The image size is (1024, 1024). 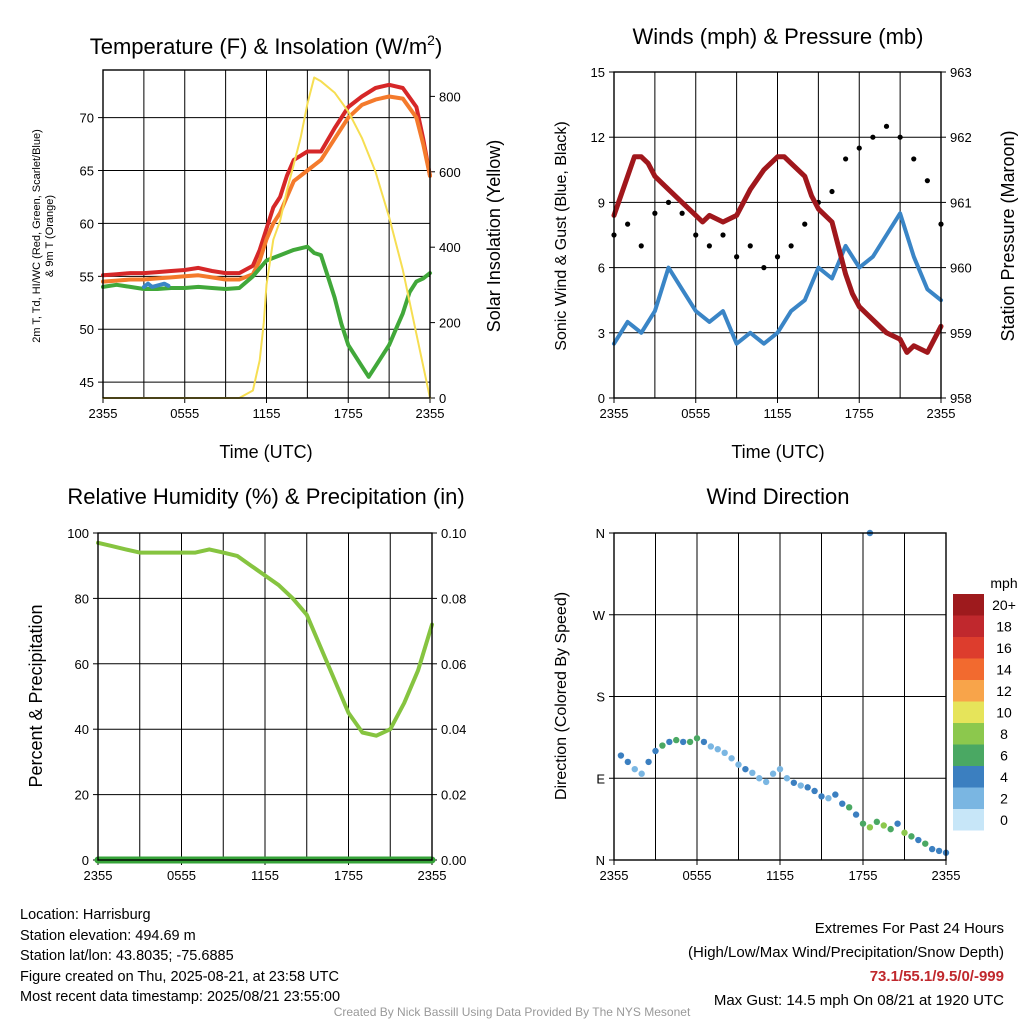 I want to click on temp-chart-title: Temperature (F) & Insolation (W/m2), so click(x=266, y=45).